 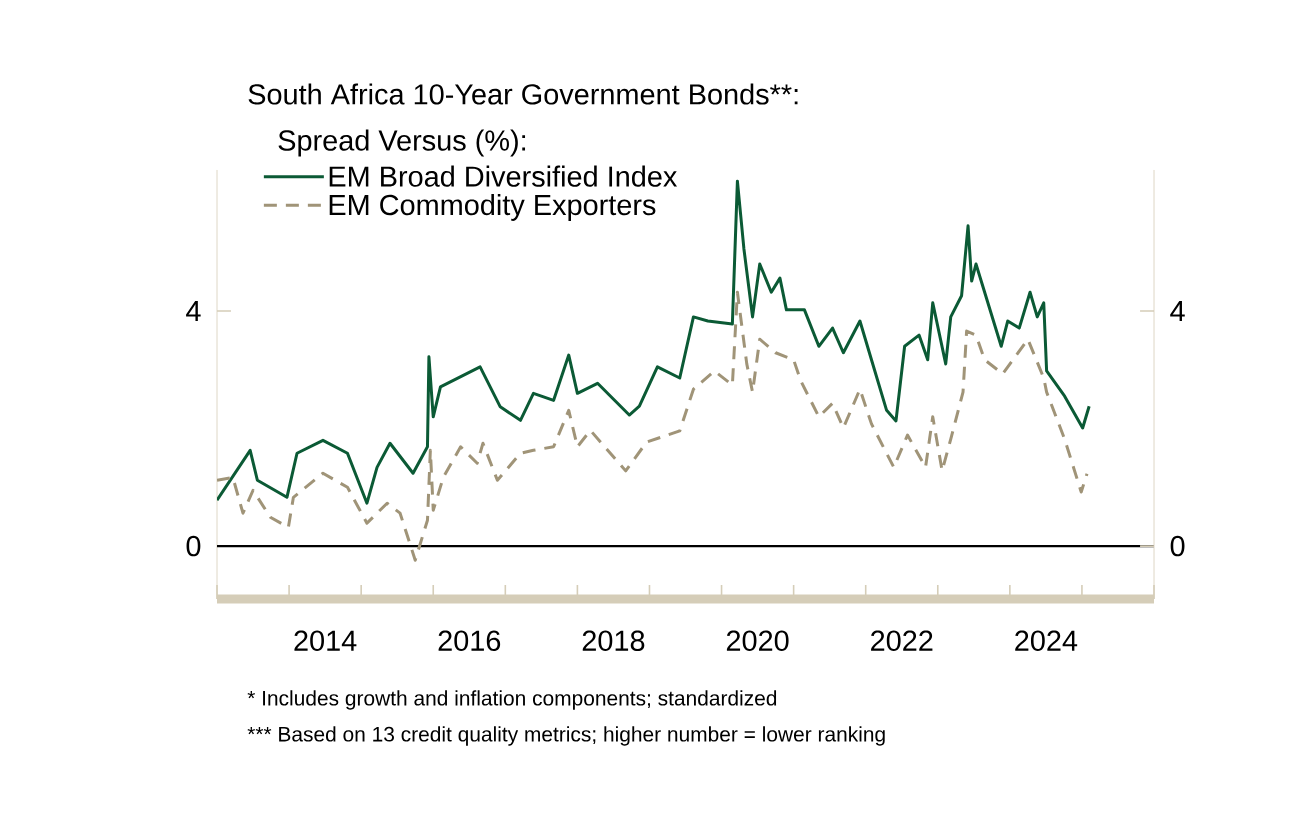 What do you see at coordinates (503, 176) in the screenshot?
I see `legend-label: EM Broad Diversified Index` at bounding box center [503, 176].